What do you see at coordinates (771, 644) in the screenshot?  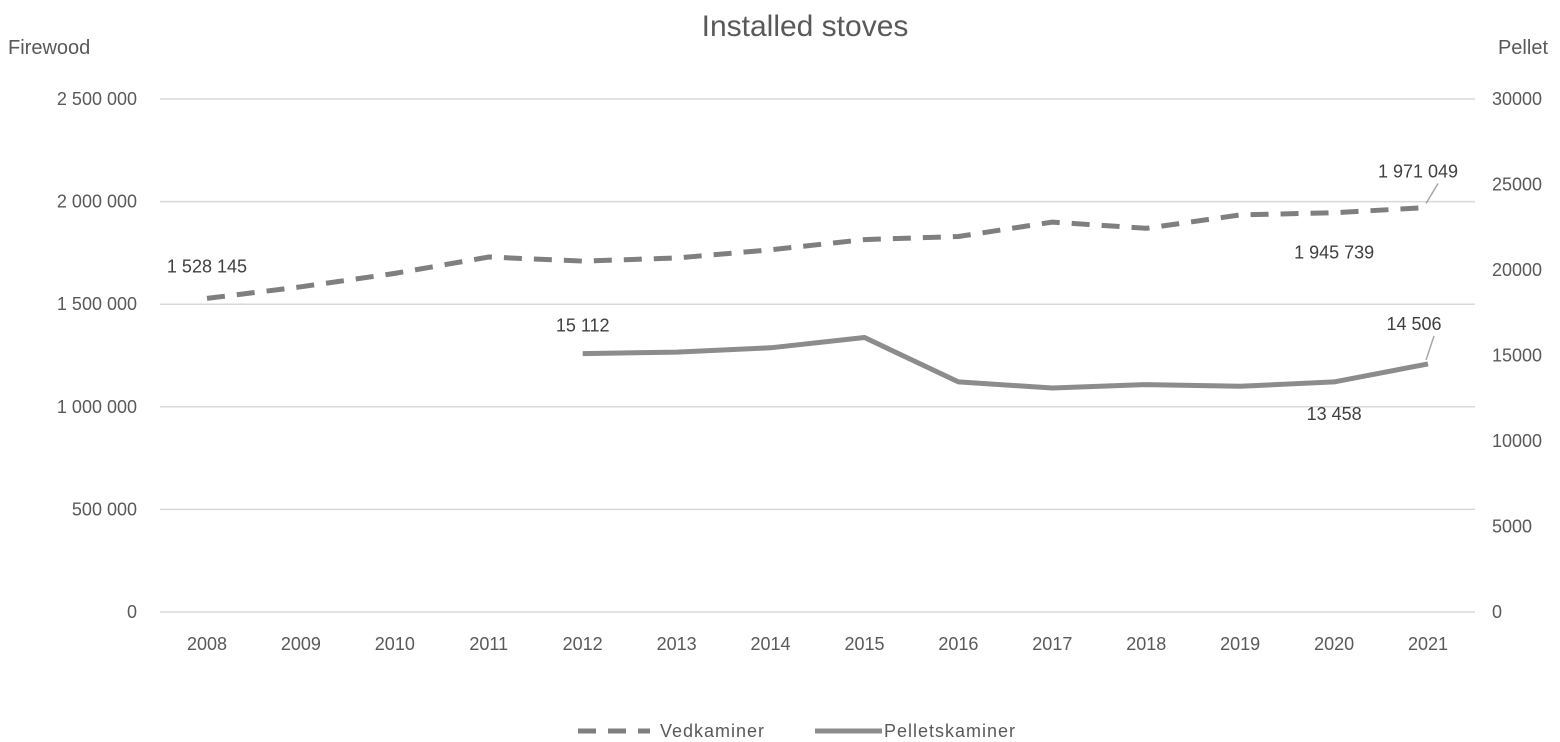 I see `x-tick-label: 2014` at bounding box center [771, 644].